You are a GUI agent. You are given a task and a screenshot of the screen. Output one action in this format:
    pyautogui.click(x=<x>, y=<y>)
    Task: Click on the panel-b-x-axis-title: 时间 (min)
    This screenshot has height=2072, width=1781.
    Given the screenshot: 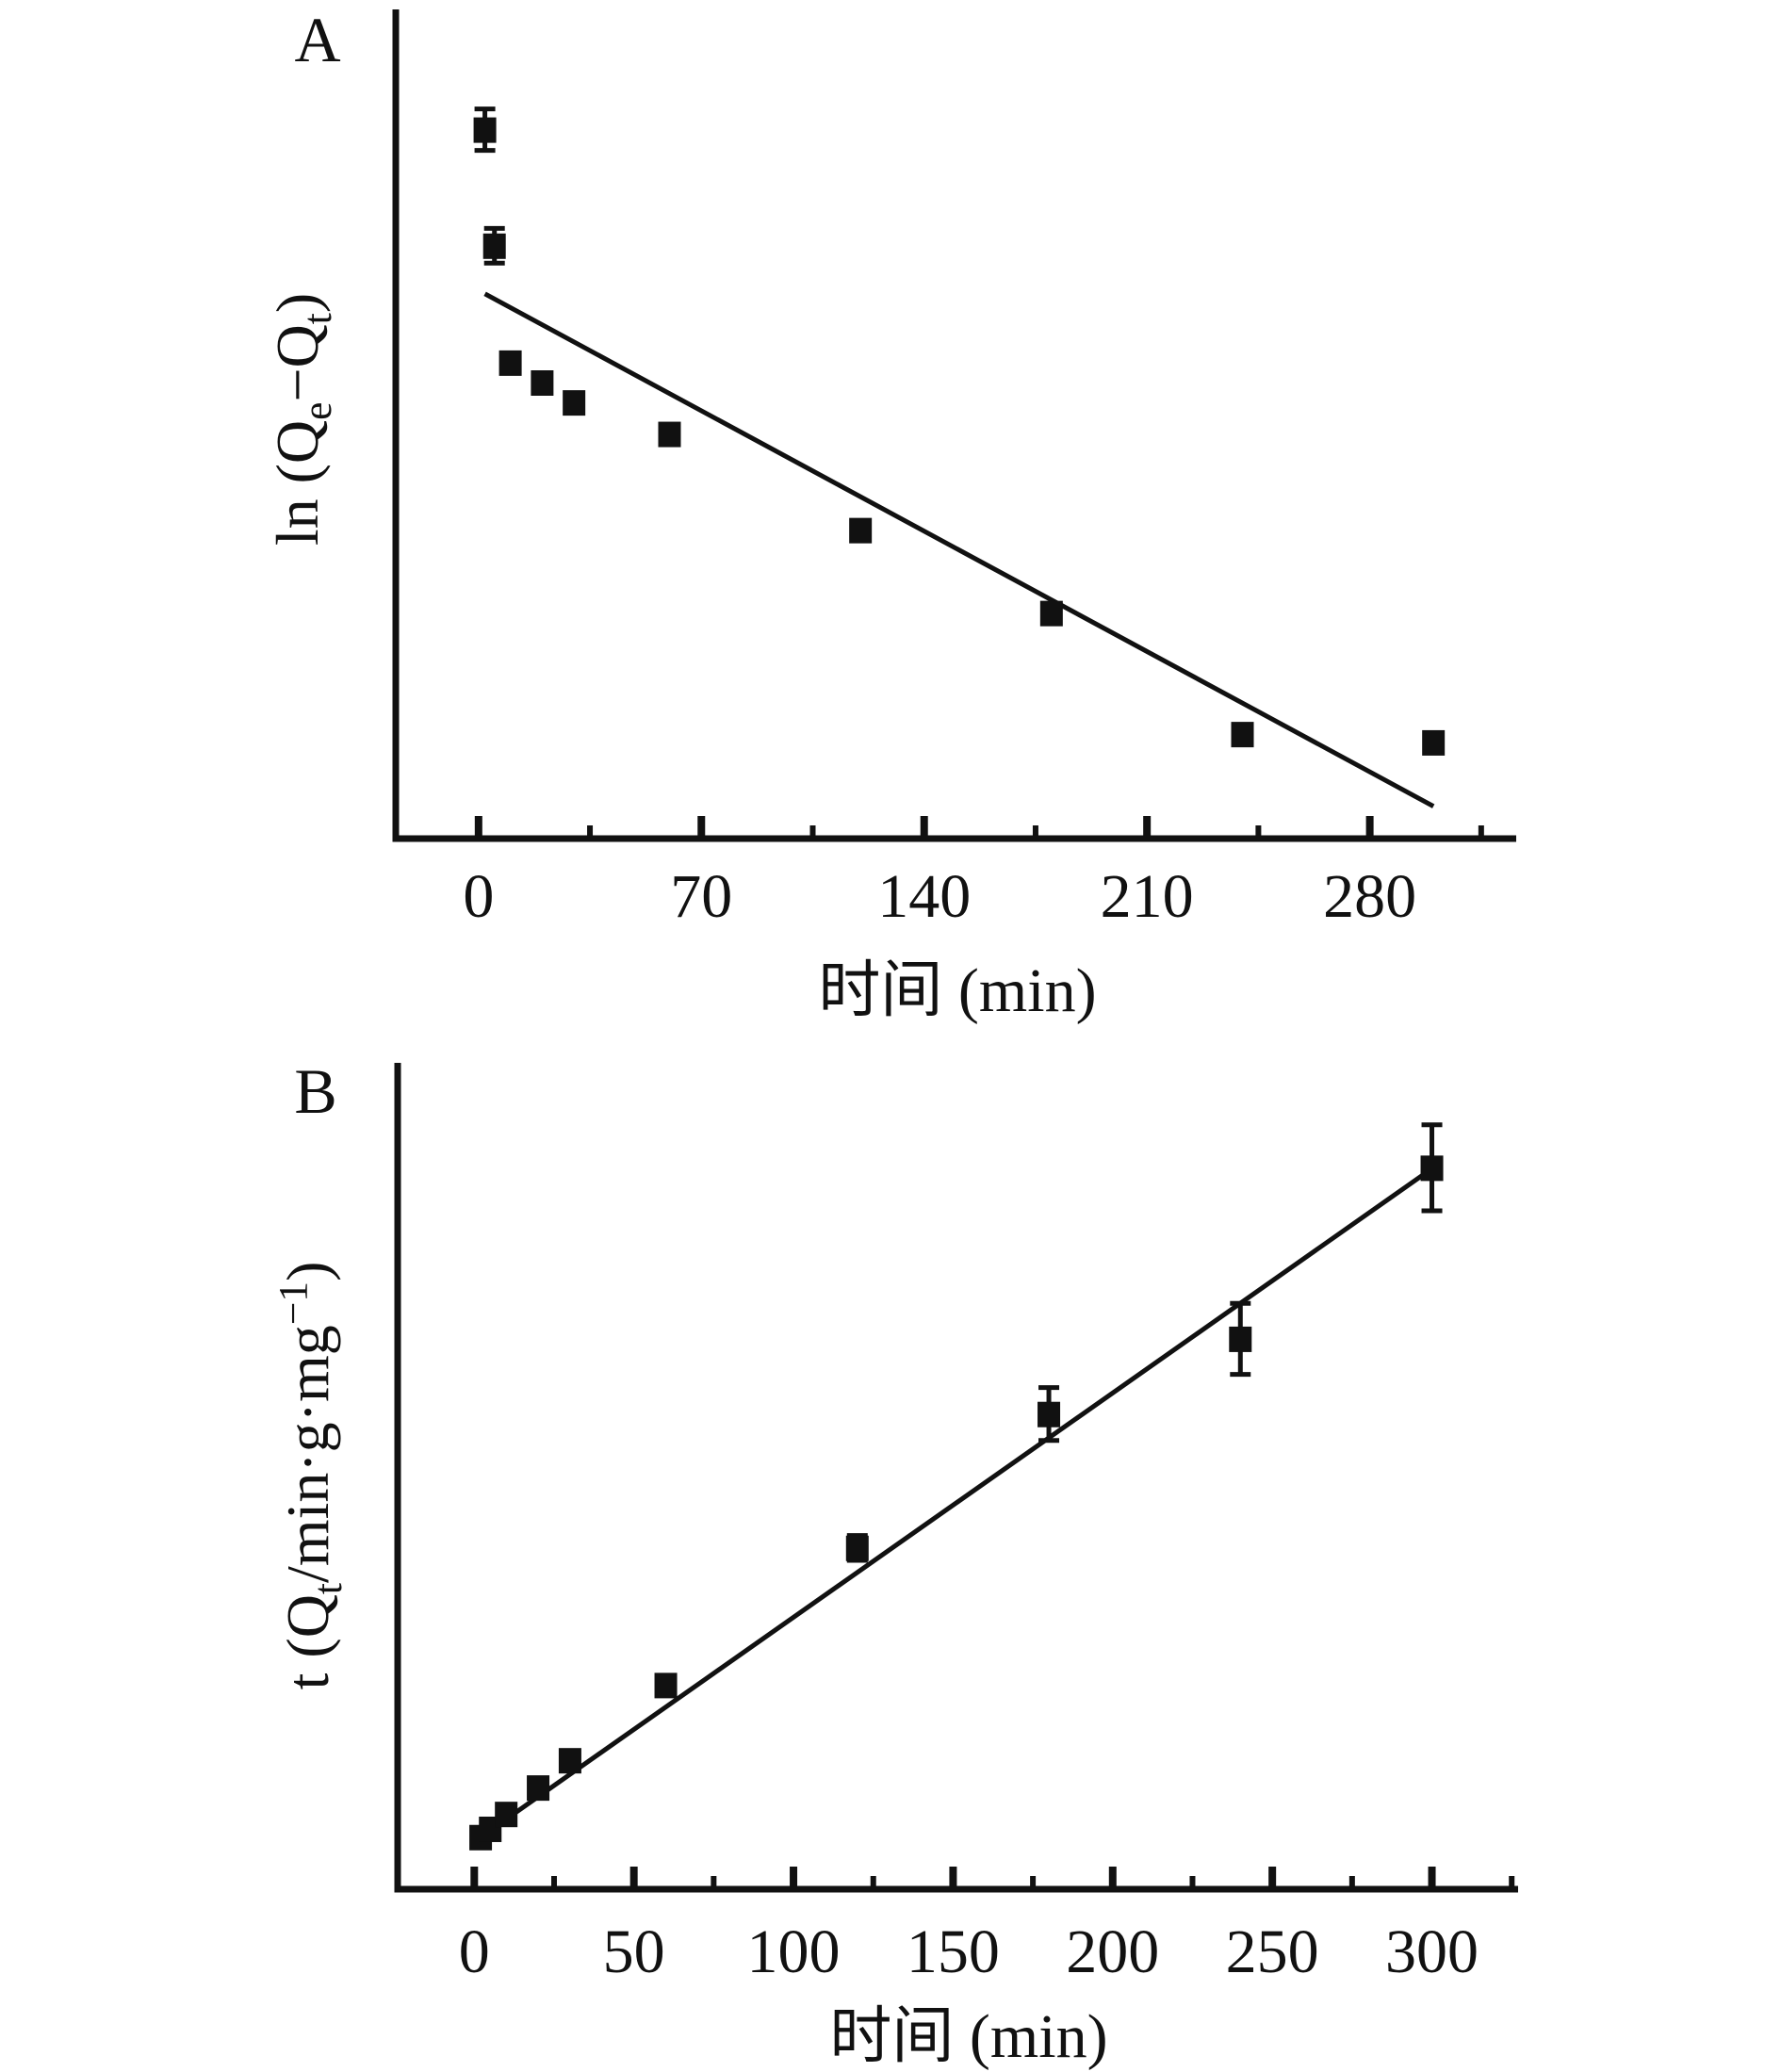 What is the action you would take?
    pyautogui.click(x=968, y=2036)
    